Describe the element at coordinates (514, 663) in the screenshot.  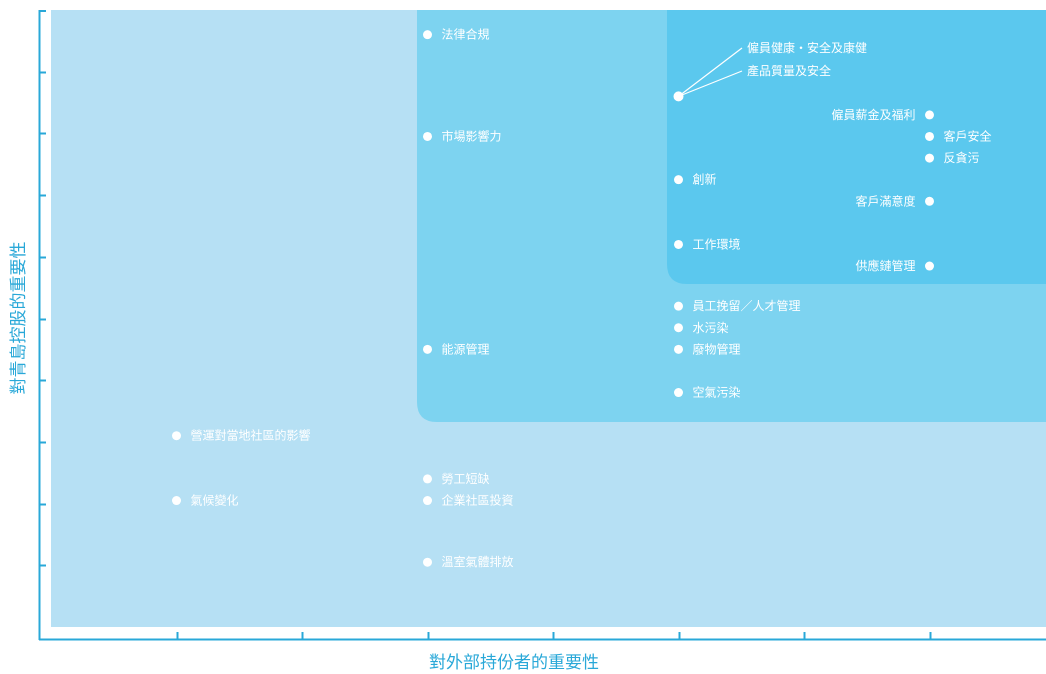
I see `x-axis-title: 對外部持份者的重要性` at that location.